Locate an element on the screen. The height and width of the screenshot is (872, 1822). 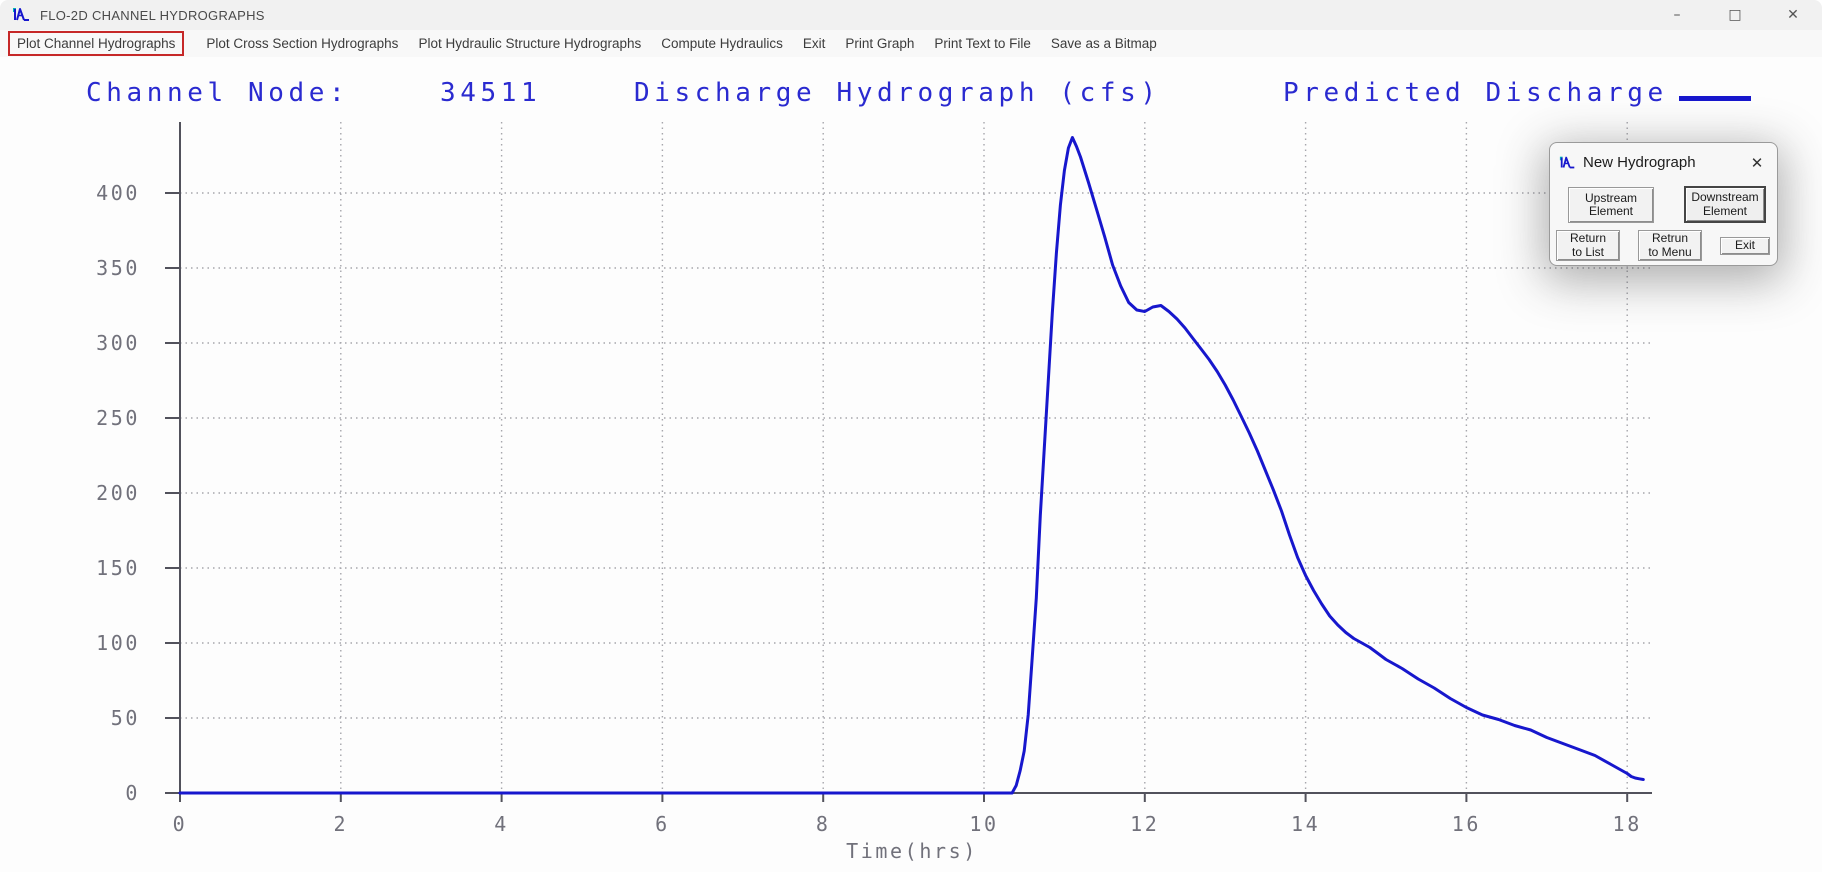
window-controls: – □ ✕ is located at coordinates (1735, 15).